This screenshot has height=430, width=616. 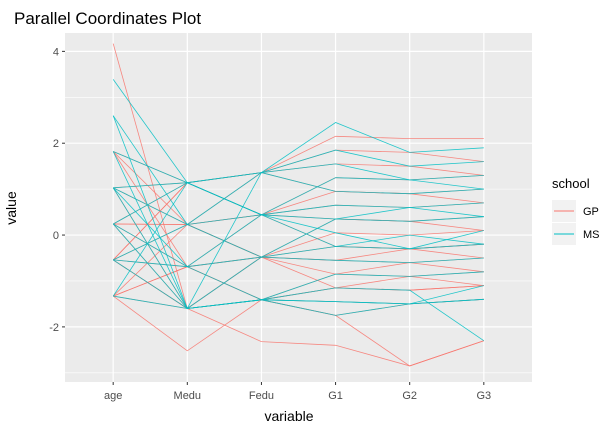 I want to click on x-tick-label: Fedu, so click(x=261, y=396).